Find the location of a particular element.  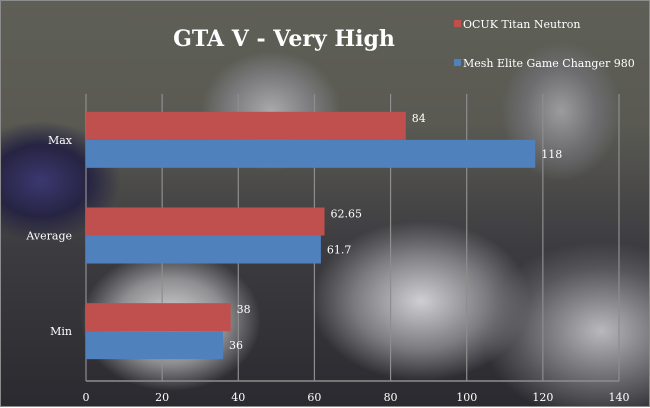

x-tick-label: 140 is located at coordinates (619, 397).